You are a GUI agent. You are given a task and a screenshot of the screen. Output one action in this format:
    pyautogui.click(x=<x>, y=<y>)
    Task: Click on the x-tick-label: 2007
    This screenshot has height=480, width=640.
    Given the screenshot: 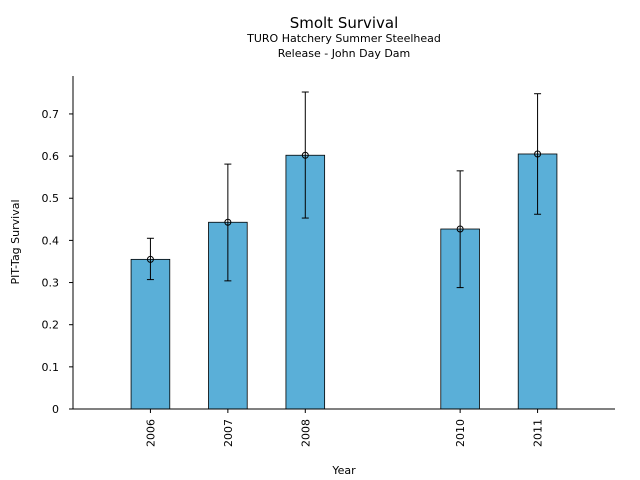 What is the action you would take?
    pyautogui.click(x=228, y=433)
    